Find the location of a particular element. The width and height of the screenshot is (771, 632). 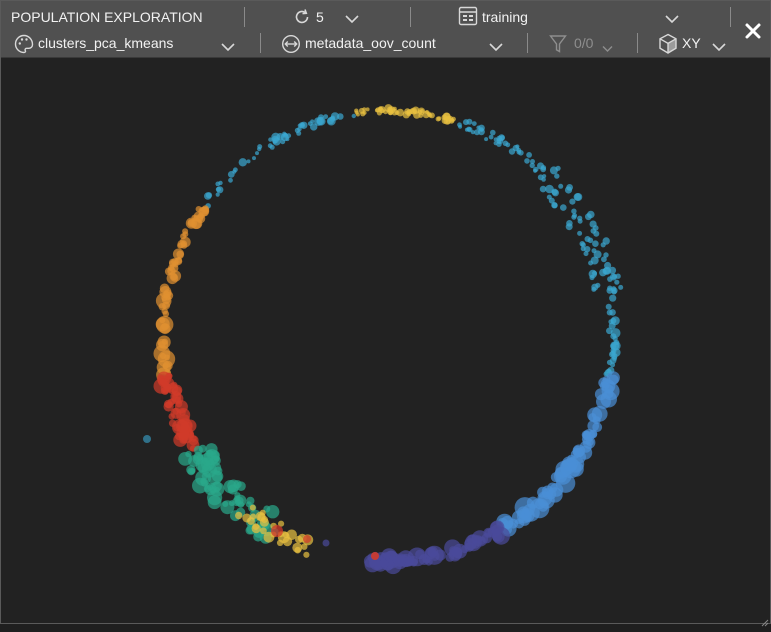

filter-icon is located at coordinates (558, 46).